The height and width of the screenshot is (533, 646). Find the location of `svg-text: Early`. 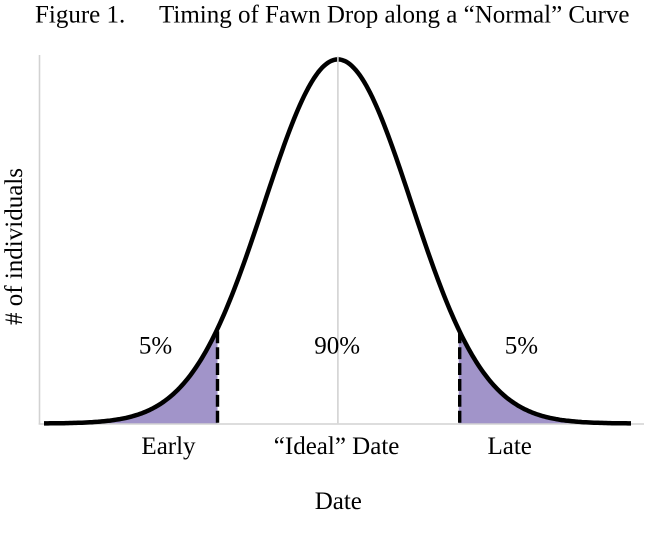

svg-text: Early is located at coordinates (168, 446).